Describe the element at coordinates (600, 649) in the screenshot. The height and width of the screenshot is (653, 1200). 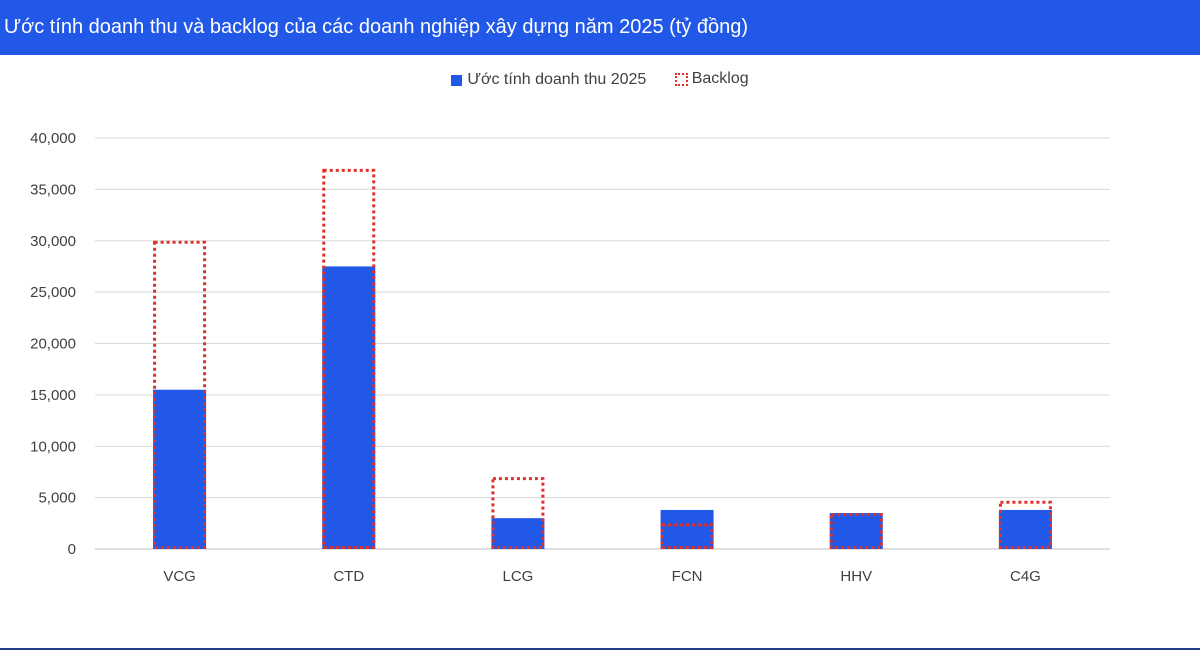
I see `bottom-rule` at that location.